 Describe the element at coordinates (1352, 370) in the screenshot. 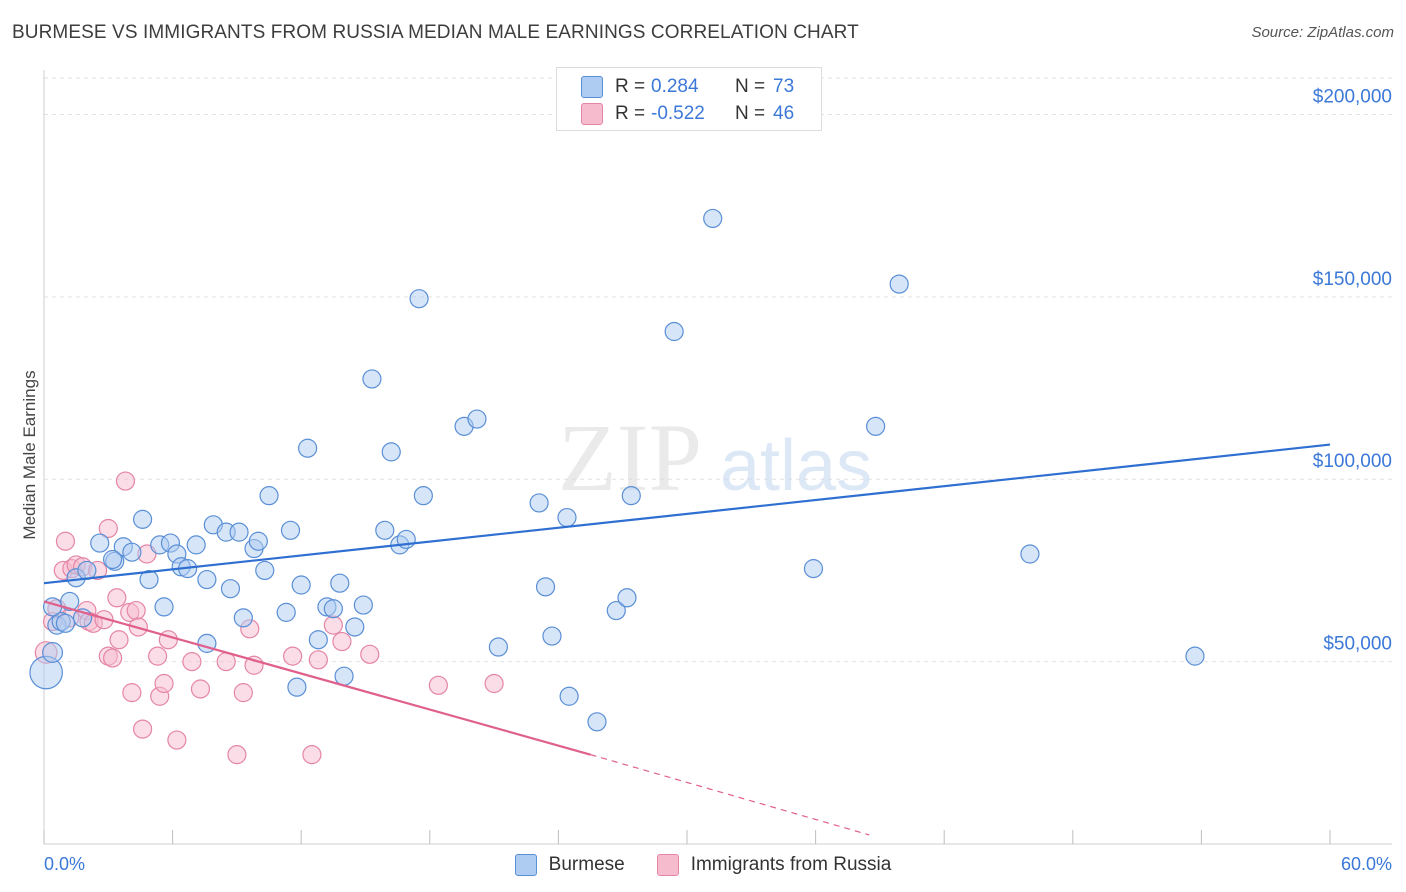

I see `y-tick-labels: $50,000 $100,000 $150,000 $200,000` at that location.